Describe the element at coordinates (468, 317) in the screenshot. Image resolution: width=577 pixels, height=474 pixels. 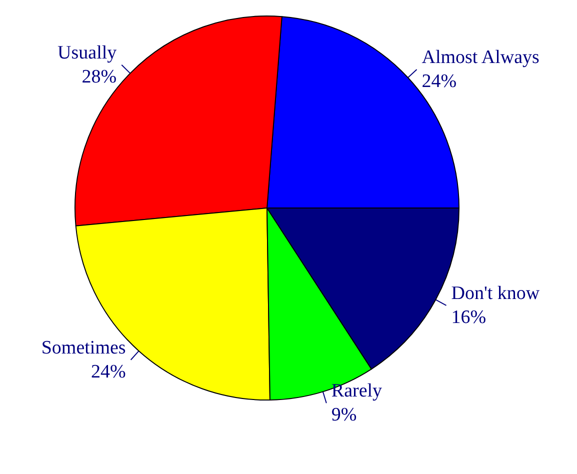
I see `data-label: 16%` at that location.